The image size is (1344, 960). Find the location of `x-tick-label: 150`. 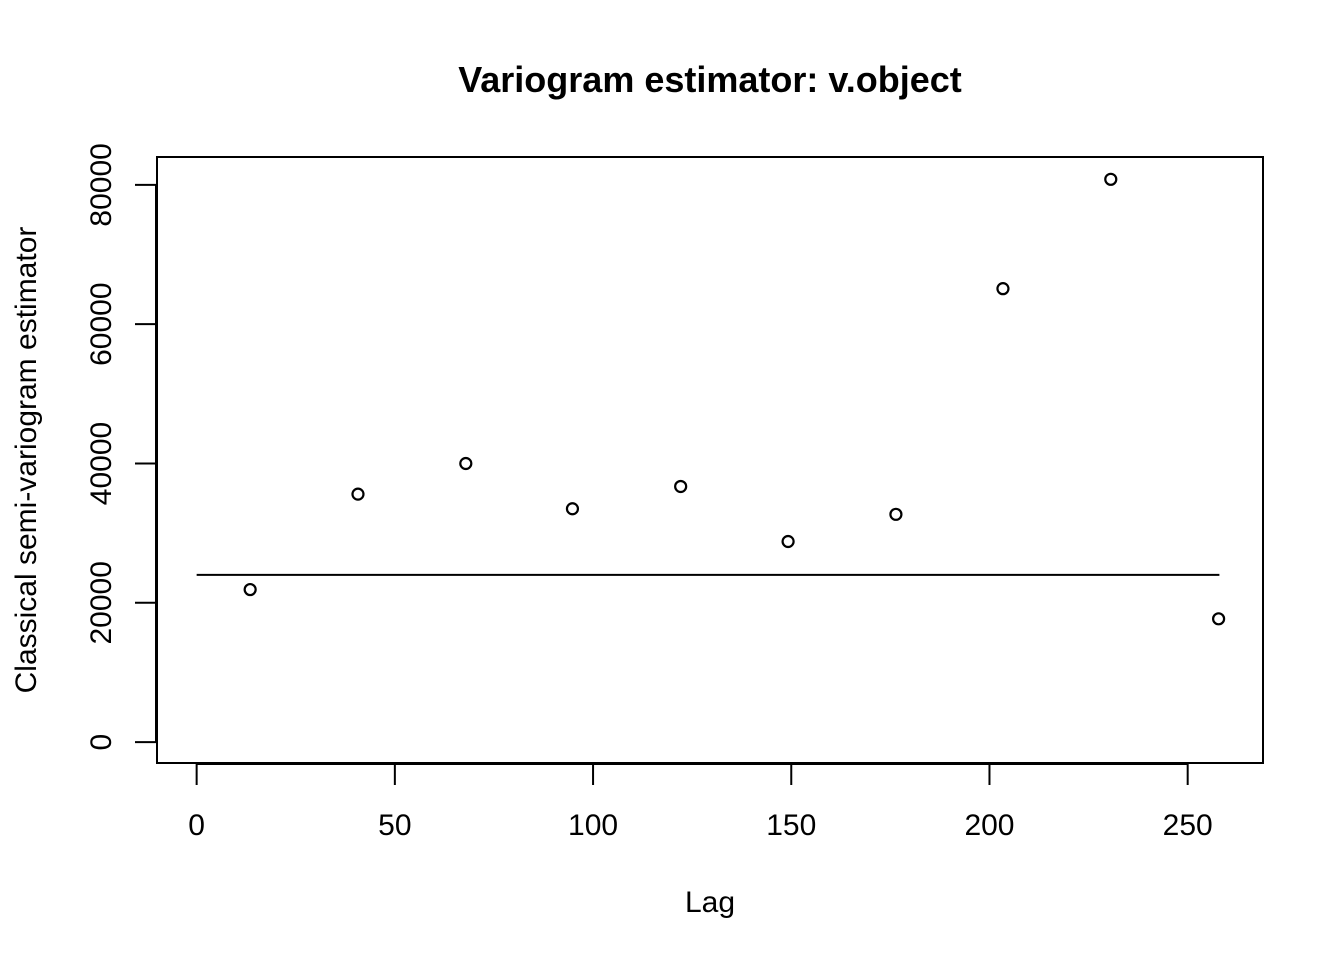

x-tick-label: 150 is located at coordinates (791, 825).